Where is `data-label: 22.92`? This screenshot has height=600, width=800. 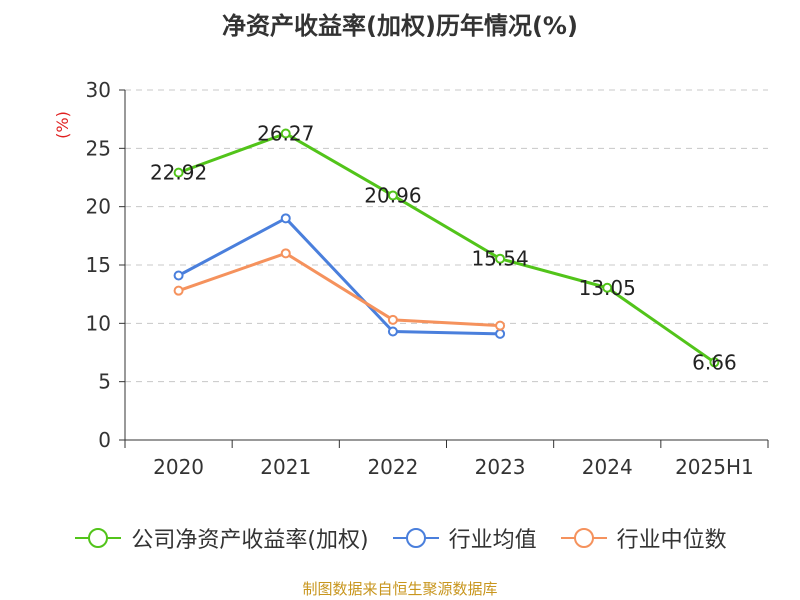
data-label: 22.92 is located at coordinates (178, 173).